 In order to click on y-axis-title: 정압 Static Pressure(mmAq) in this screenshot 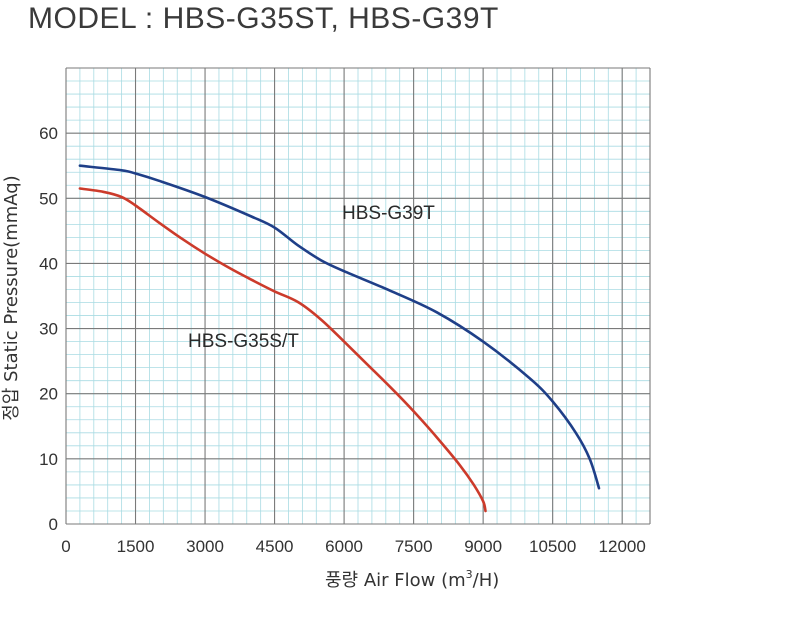, I will do `click(11, 297)`.